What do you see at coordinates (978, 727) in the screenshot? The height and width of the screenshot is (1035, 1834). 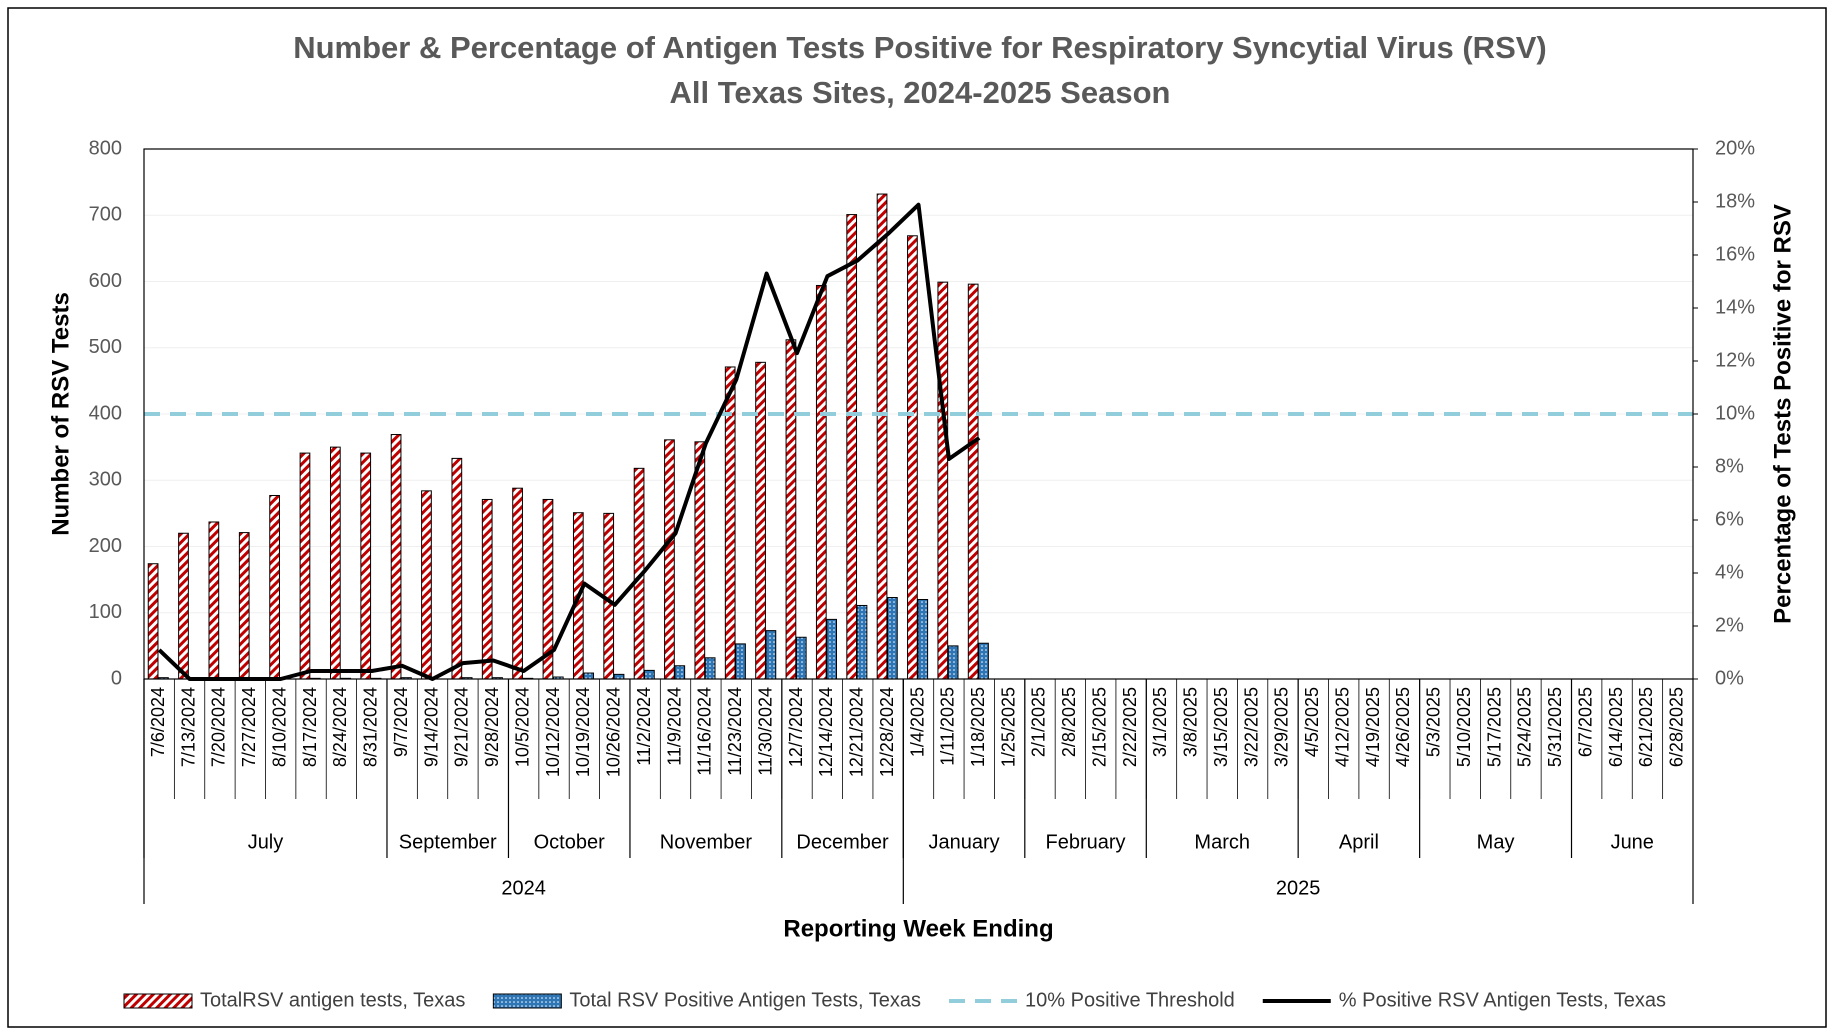 I see `x-tick-label: 1/18/2025` at bounding box center [978, 727].